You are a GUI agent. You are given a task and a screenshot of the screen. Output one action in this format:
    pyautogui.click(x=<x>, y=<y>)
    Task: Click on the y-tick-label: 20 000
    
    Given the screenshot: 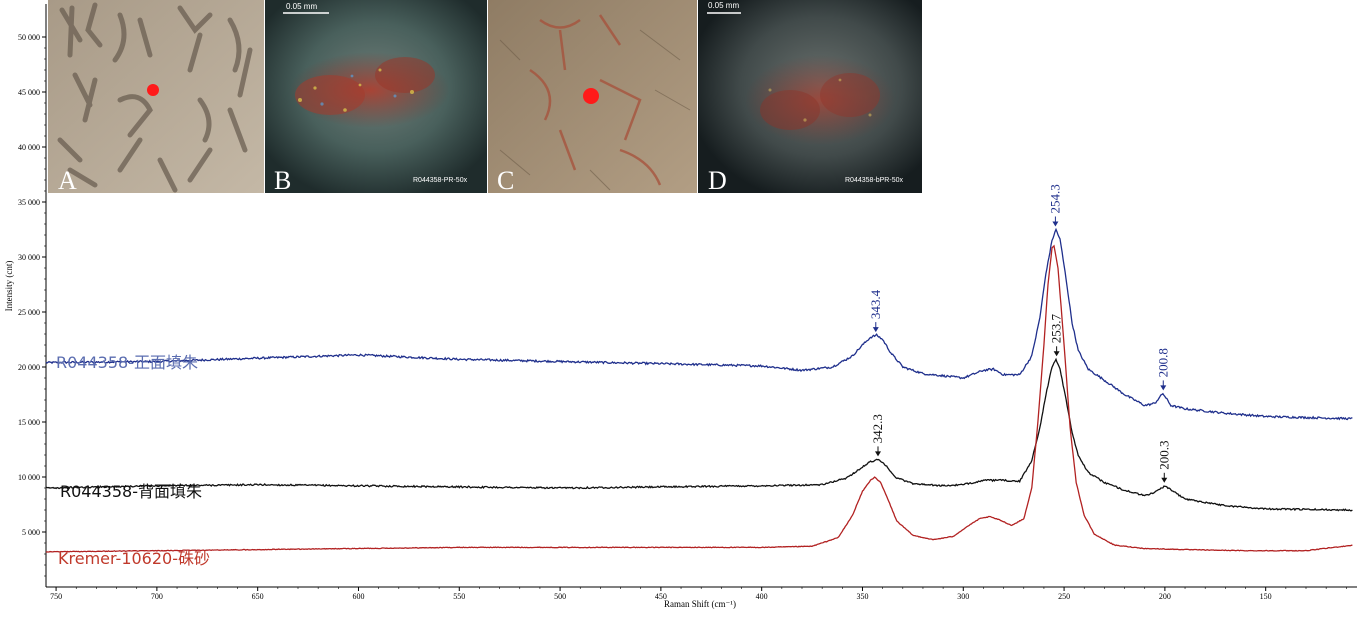 What is the action you would take?
    pyautogui.click(x=29, y=367)
    